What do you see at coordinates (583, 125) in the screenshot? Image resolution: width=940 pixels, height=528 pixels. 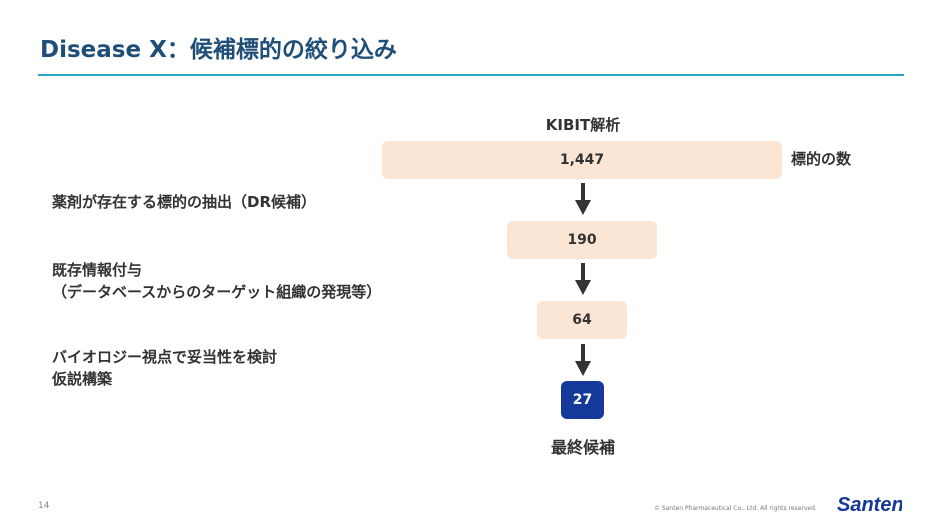 I see `method-label: KIBIT解析` at bounding box center [583, 125].